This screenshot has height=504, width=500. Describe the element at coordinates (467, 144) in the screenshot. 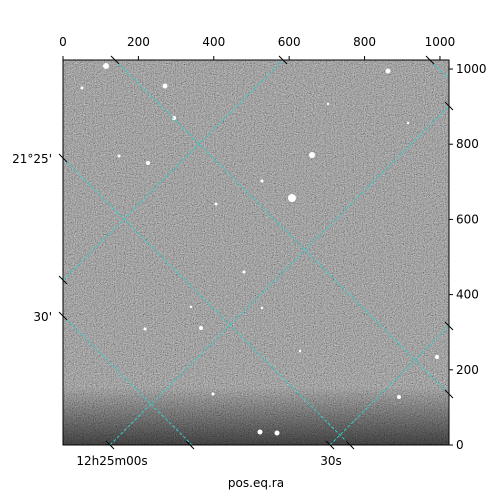

I see `y-tick-label: 800` at that location.